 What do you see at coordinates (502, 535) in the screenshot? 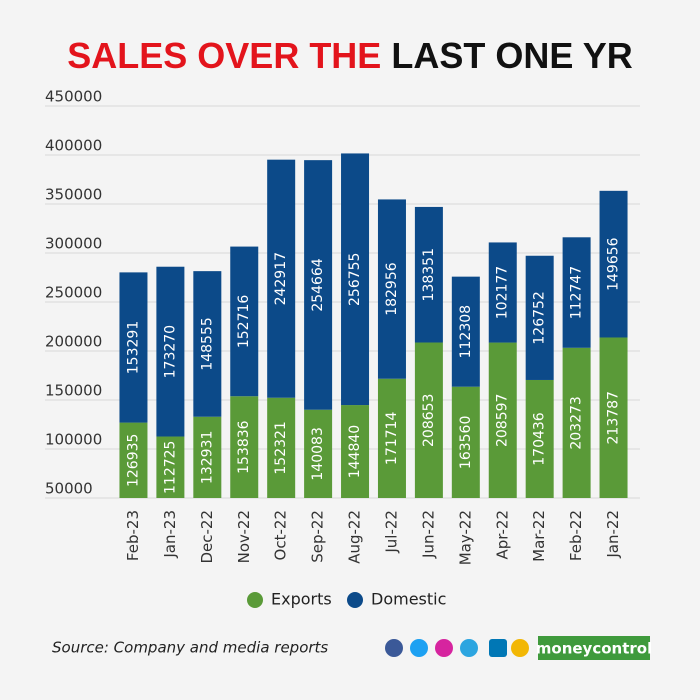
I see `x-tick-label: Apr-22` at bounding box center [502, 535].